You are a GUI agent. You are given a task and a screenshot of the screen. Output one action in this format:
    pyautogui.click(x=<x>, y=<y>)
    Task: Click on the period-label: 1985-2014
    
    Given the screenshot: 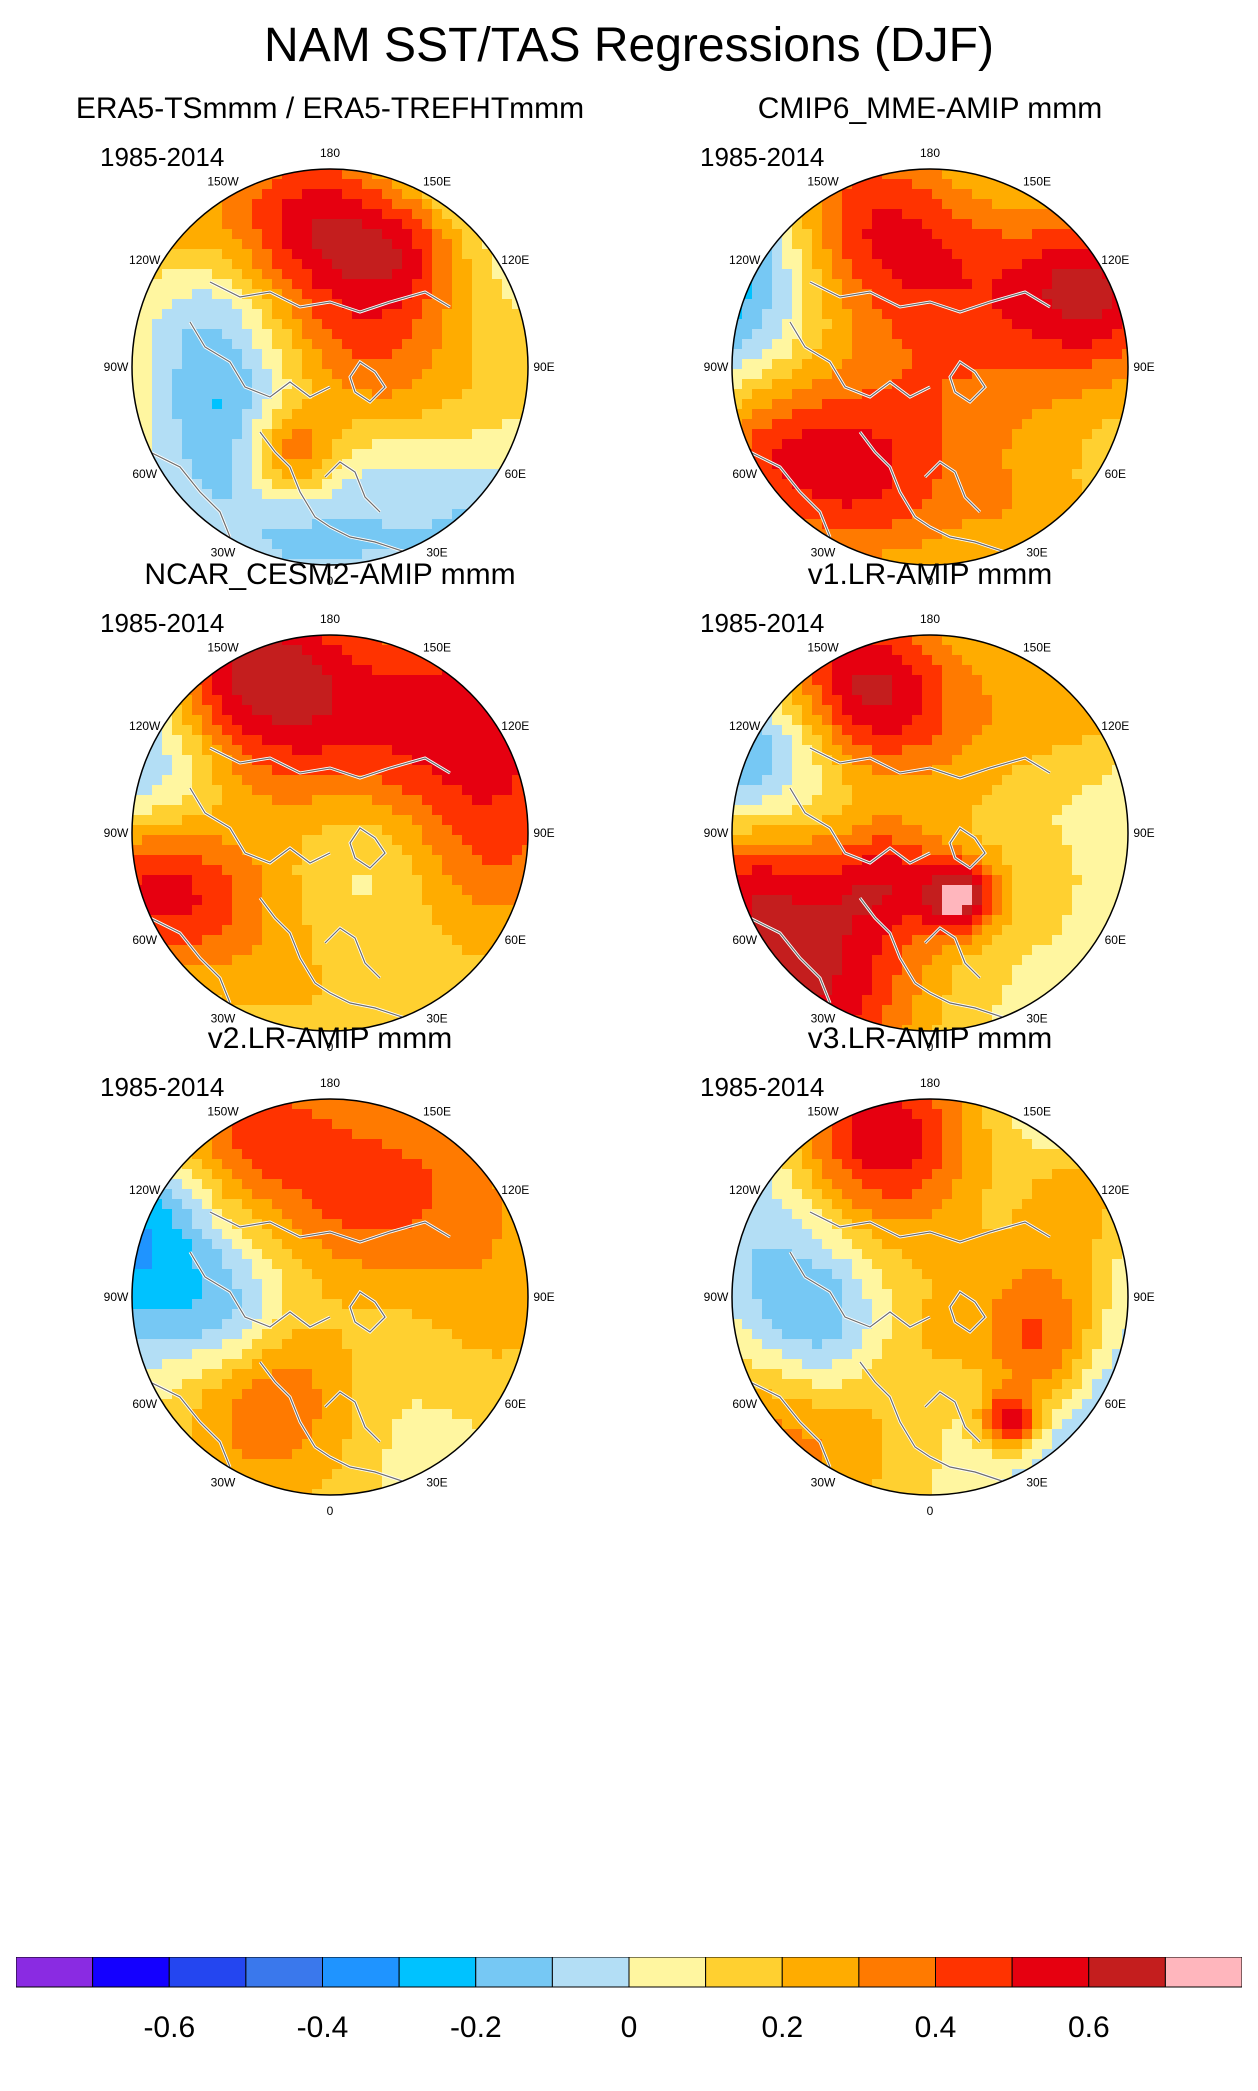 What is the action you would take?
    pyautogui.click(x=162, y=623)
    